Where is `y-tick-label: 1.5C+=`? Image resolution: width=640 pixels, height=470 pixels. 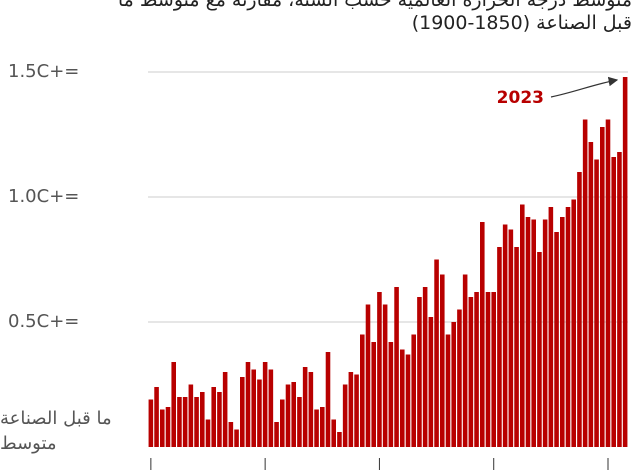
y-tick-label: 1.5C+= is located at coordinates (43, 71).